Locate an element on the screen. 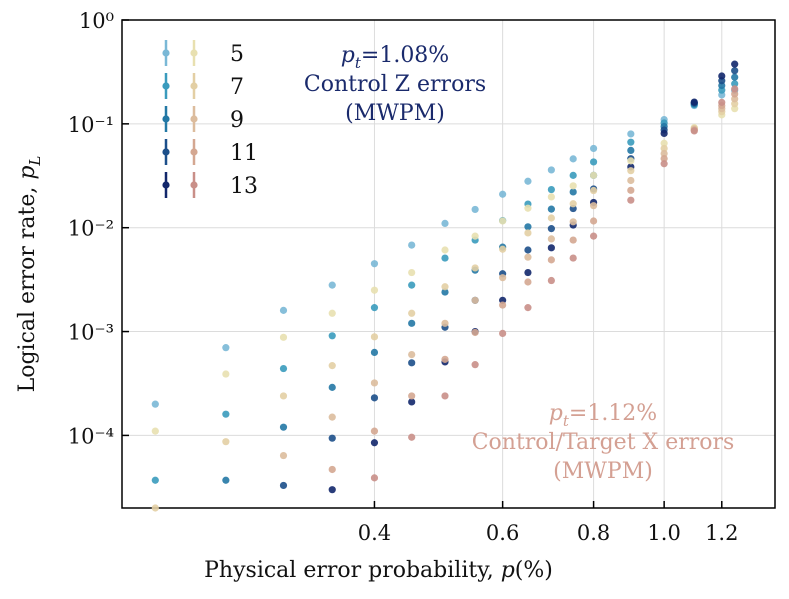  legend-label: 11 is located at coordinates (244, 153).